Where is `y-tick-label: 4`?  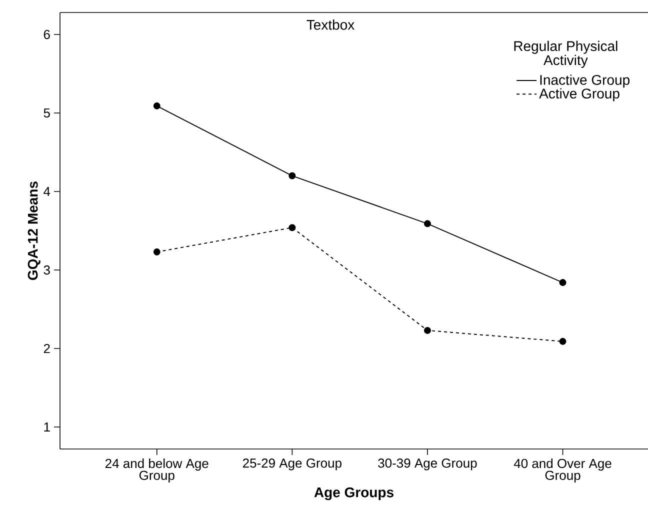 y-tick-label: 4 is located at coordinates (47, 191).